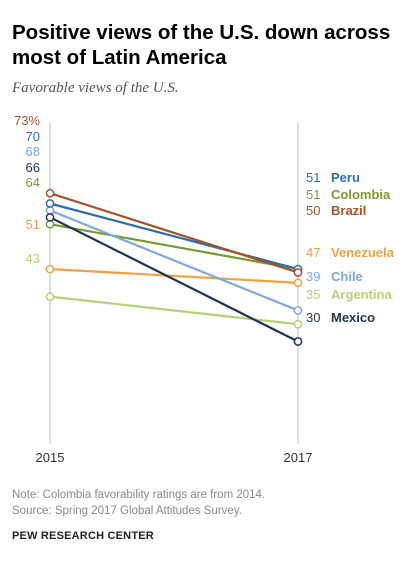  I want to click on point-2017-argentina, so click(298, 324).